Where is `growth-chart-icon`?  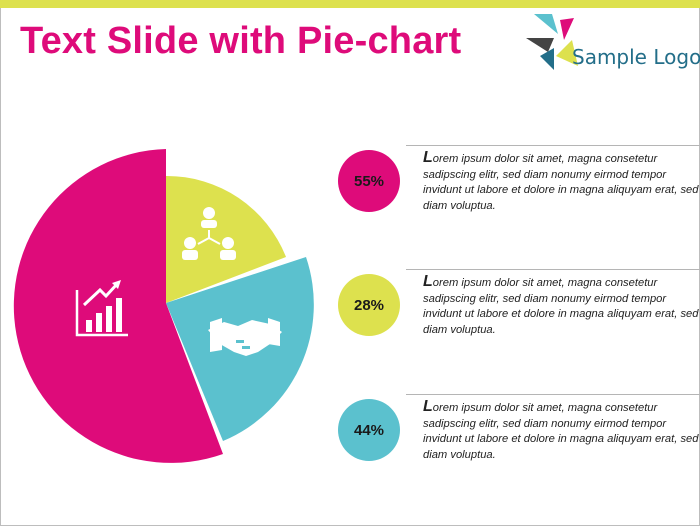 growth-chart-icon is located at coordinates (101, 308).